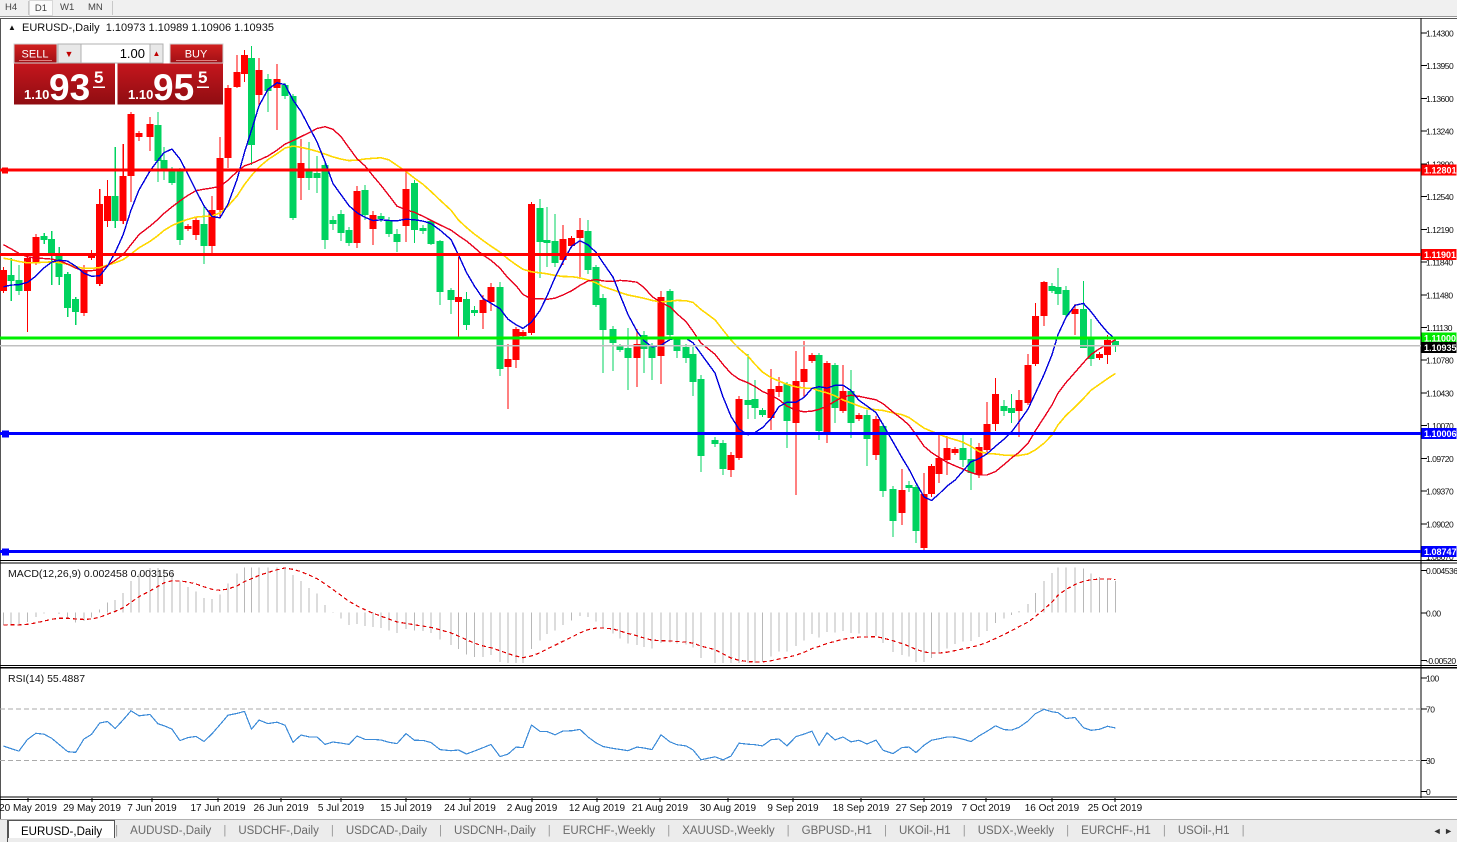 The height and width of the screenshot is (842, 1457). I want to click on svg-text: 1.11130, so click(1439, 328).